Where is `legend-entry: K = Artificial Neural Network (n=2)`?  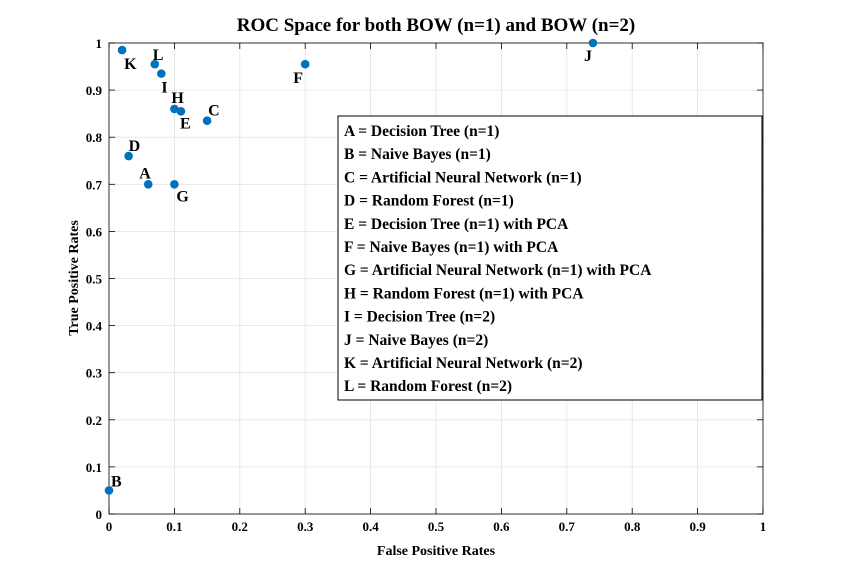
legend-entry: K = Artificial Neural Network (n=2) is located at coordinates (463, 363).